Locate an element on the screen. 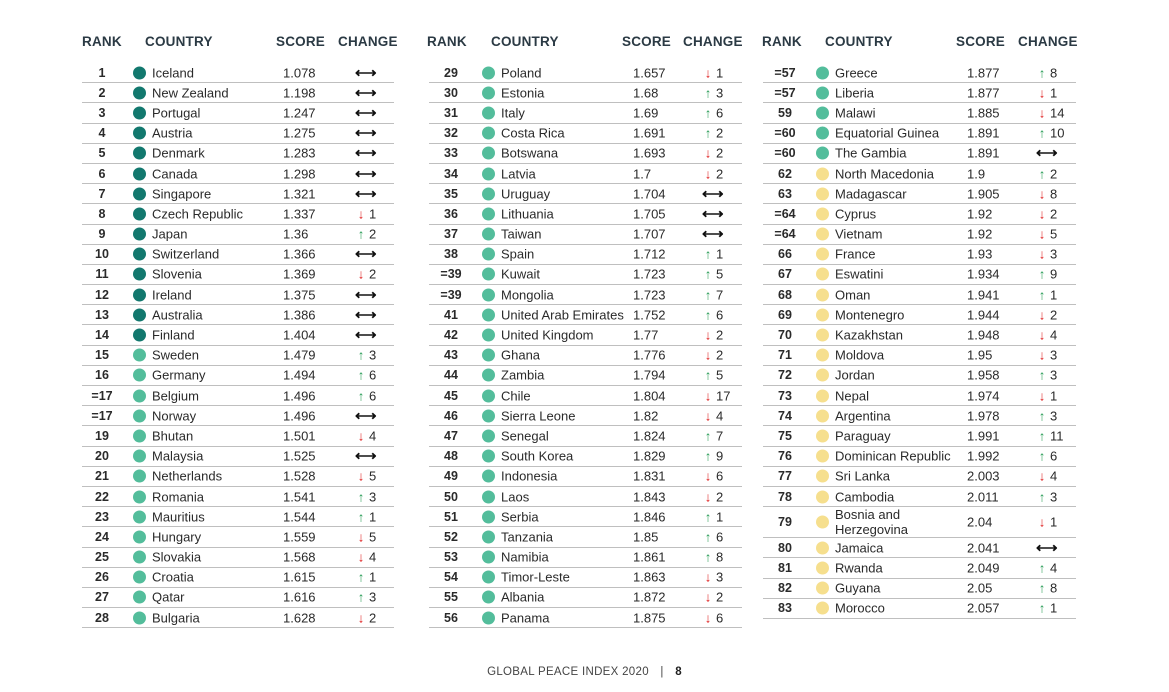  change-cell: ↑ 8 is located at coordinates (1046, 588).